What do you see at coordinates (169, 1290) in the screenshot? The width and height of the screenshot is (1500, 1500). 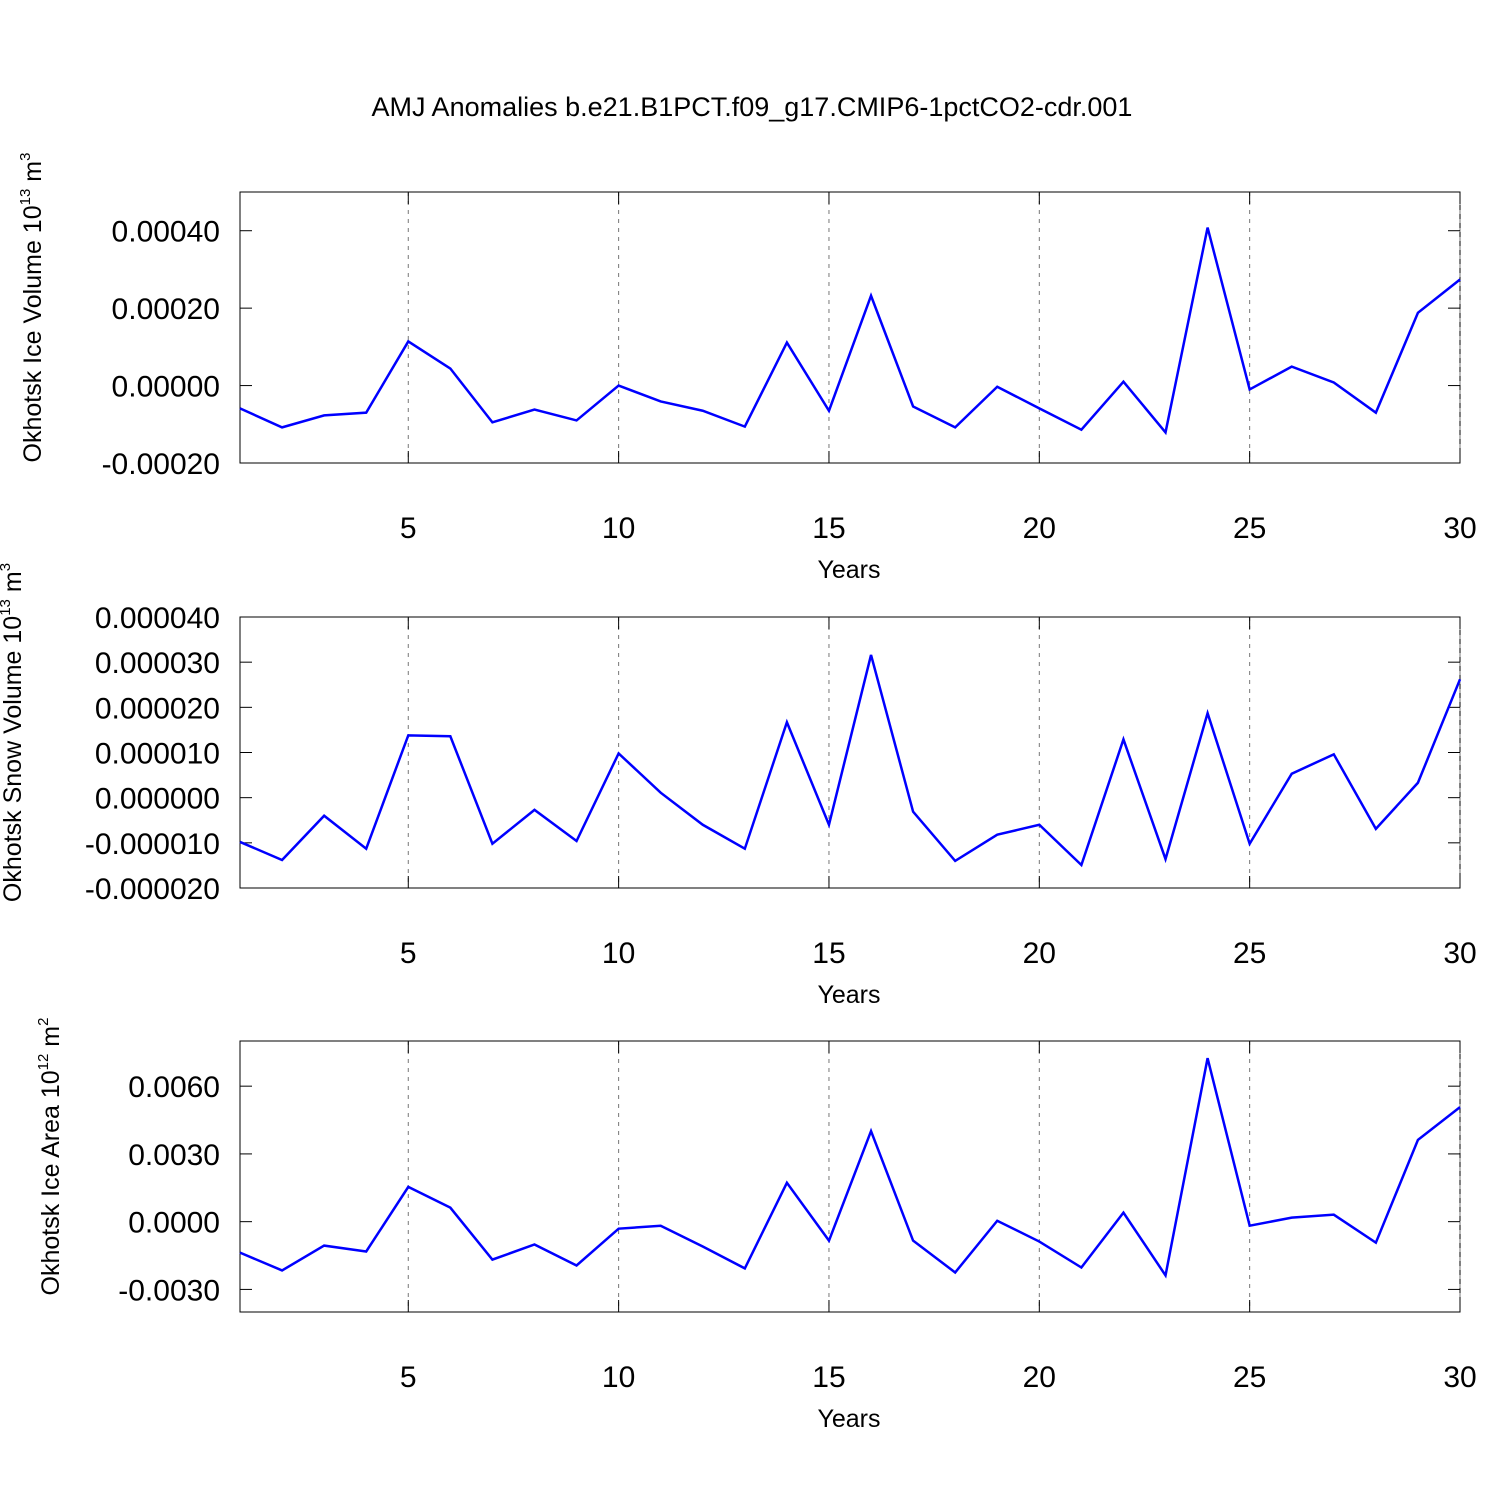 I see `y-tick-label: -0.0030` at bounding box center [169, 1290].